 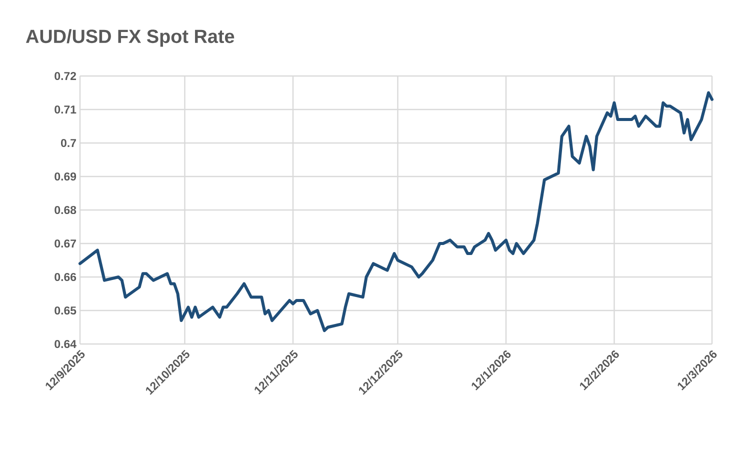 What do you see at coordinates (65, 277) in the screenshot?
I see `y-tick-label: 0.66` at bounding box center [65, 277].